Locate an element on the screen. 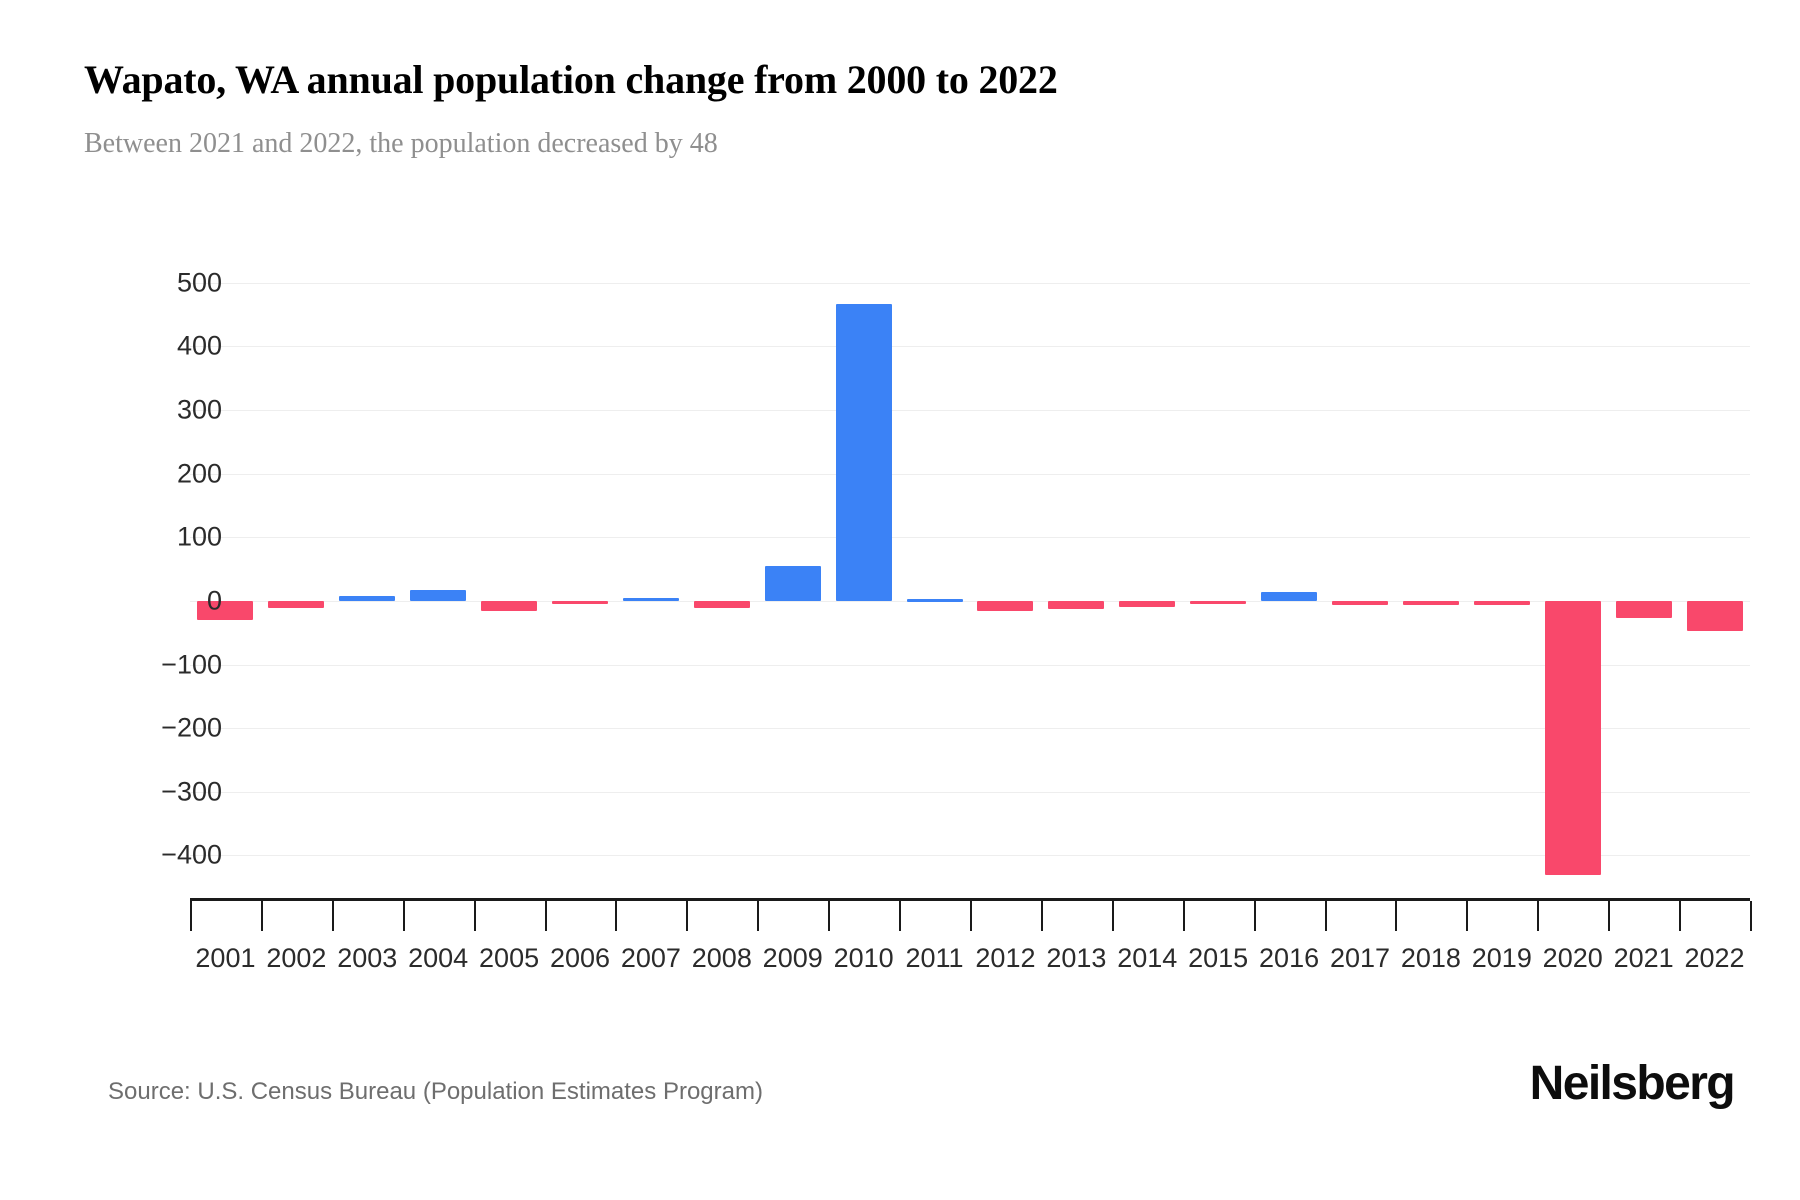 This screenshot has height=1200, width=1800. bar-2007 is located at coordinates (650, 599).